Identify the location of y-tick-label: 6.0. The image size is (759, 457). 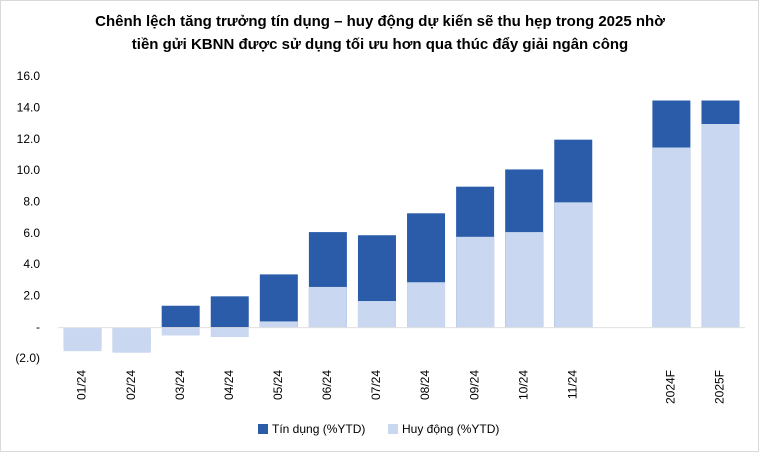
(31, 233).